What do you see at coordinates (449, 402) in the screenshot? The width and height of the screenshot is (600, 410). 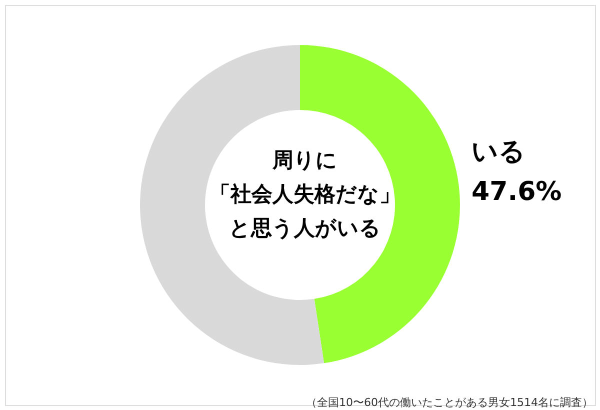 I see `text: （全国10〜60代の働いたことがある男女1514名に調査）` at bounding box center [449, 402].